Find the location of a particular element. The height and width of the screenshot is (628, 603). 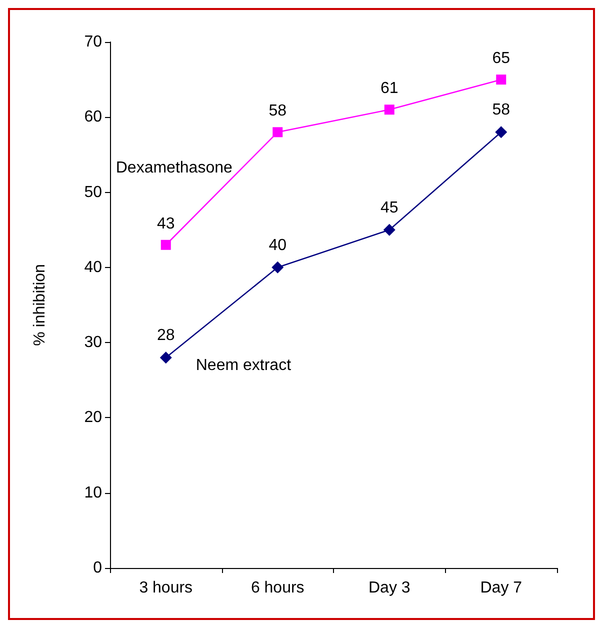

data-label: 45 is located at coordinates (389, 207).